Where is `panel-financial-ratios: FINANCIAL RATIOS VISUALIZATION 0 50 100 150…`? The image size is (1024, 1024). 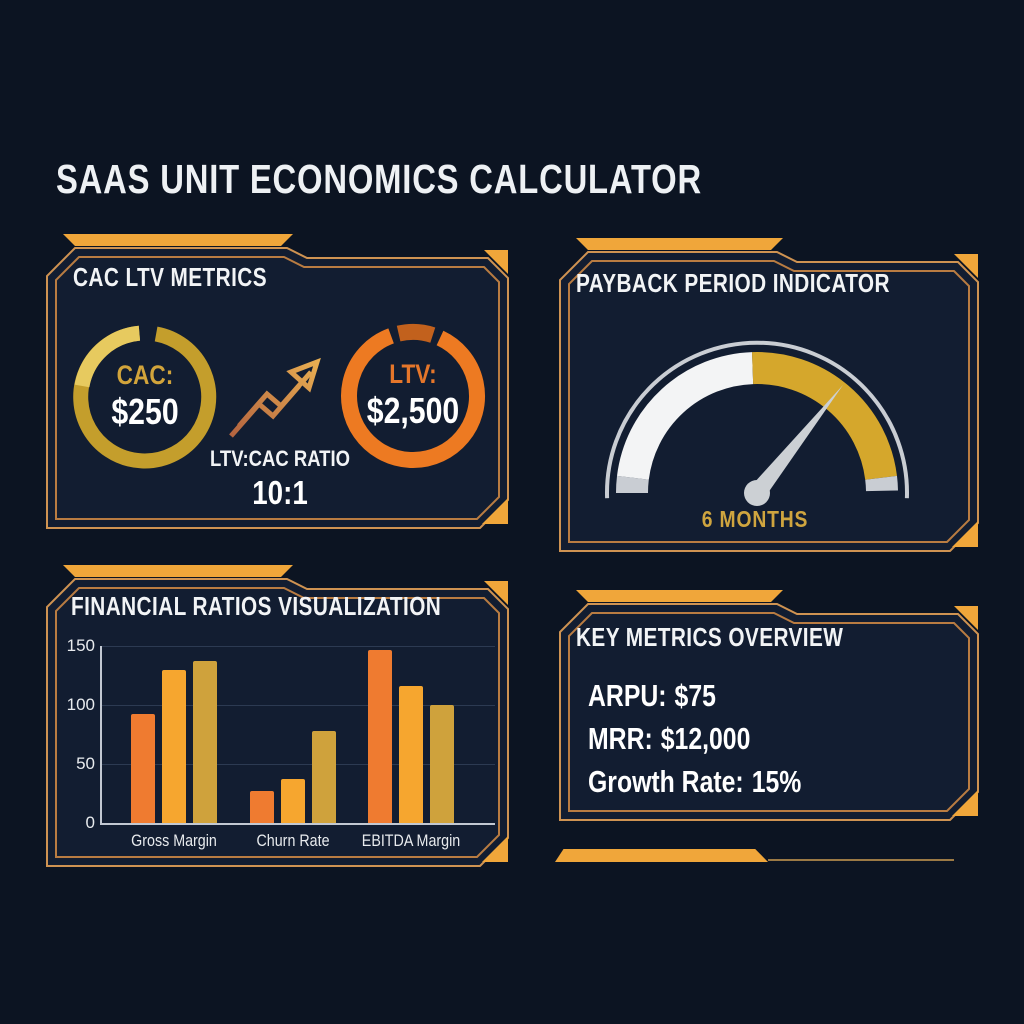 panel-financial-ratios: FINANCIAL RATIOS VISUALIZATION 0 50 100 150… is located at coordinates (277, 716).